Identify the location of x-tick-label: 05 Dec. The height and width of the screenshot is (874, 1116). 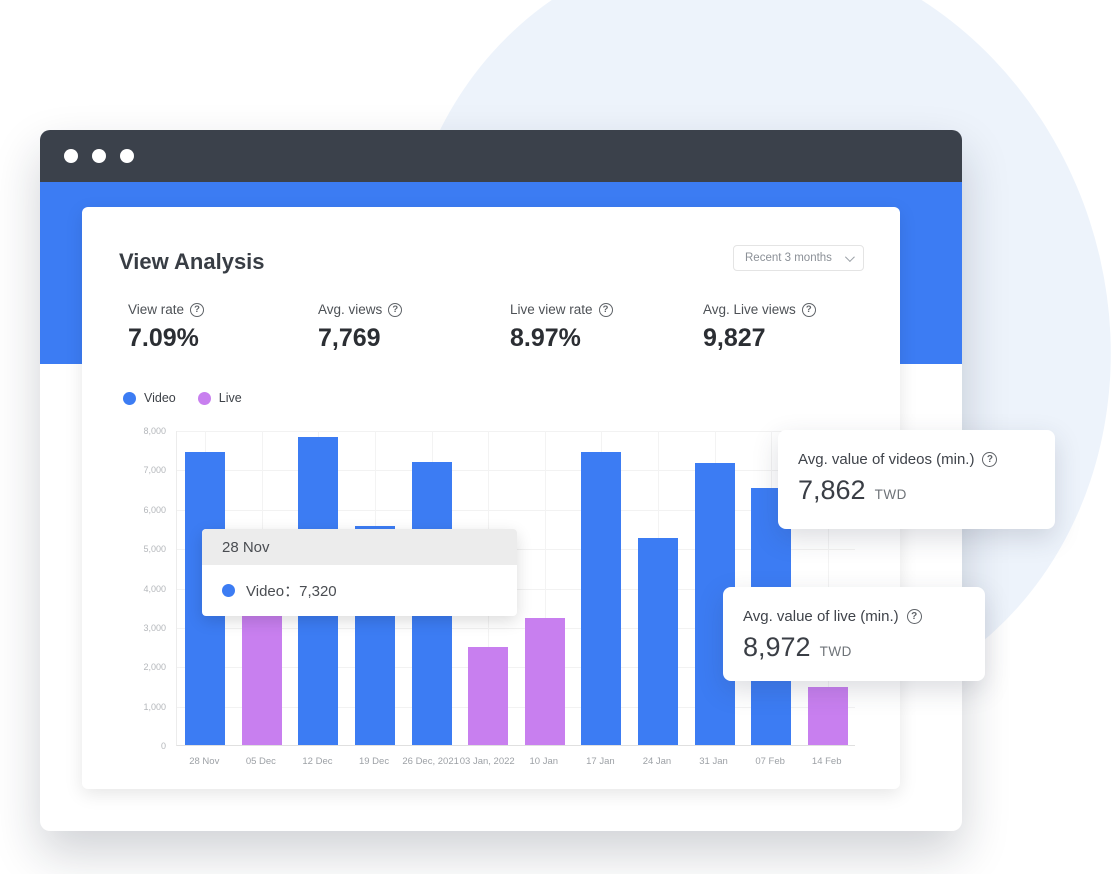
(260, 761).